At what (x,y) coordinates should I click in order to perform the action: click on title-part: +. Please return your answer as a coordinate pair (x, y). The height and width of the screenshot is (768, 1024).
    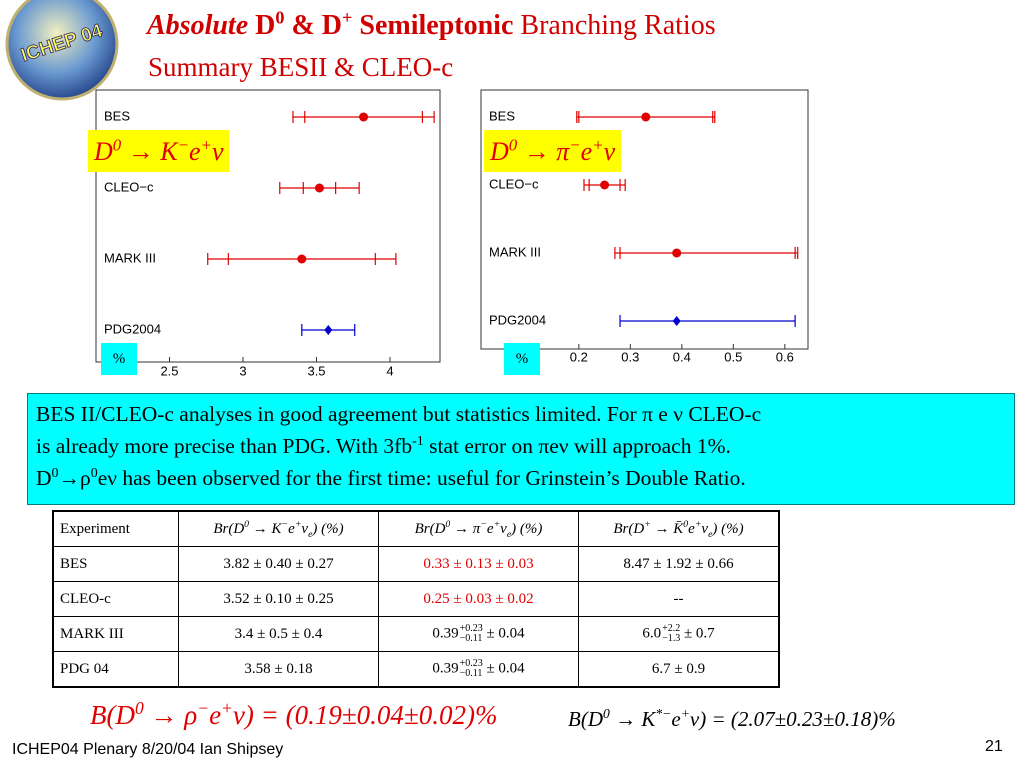
    Looking at the image, I should click on (347, 17).